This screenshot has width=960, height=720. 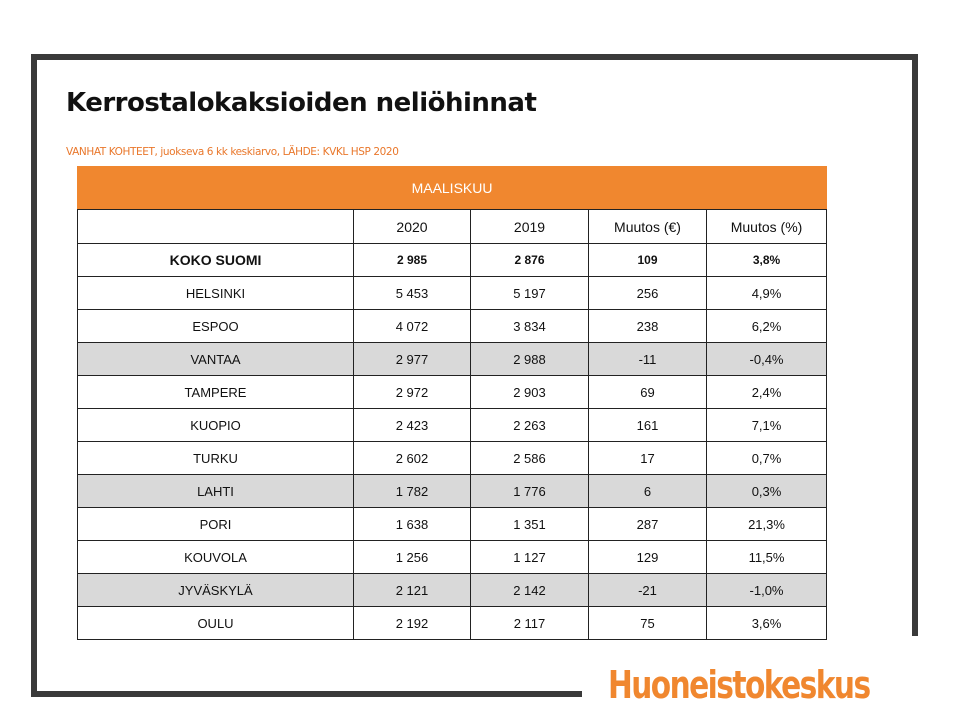 What do you see at coordinates (647, 392) in the screenshot?
I see `change-eur-cell: 69` at bounding box center [647, 392].